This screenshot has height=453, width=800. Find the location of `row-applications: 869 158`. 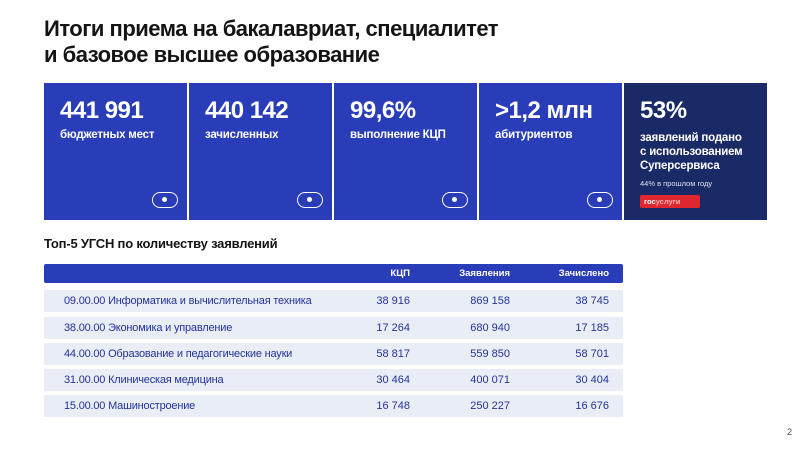

row-applications: 869 158 is located at coordinates (490, 301).